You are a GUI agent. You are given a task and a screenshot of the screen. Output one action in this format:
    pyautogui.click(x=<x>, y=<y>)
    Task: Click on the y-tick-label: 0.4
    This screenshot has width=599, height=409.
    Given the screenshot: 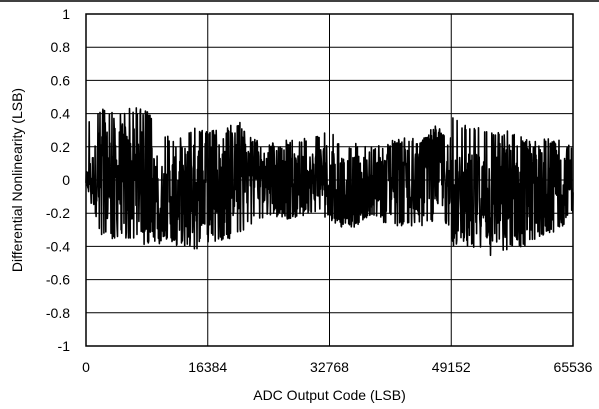 What is the action you would take?
    pyautogui.click(x=61, y=114)
    